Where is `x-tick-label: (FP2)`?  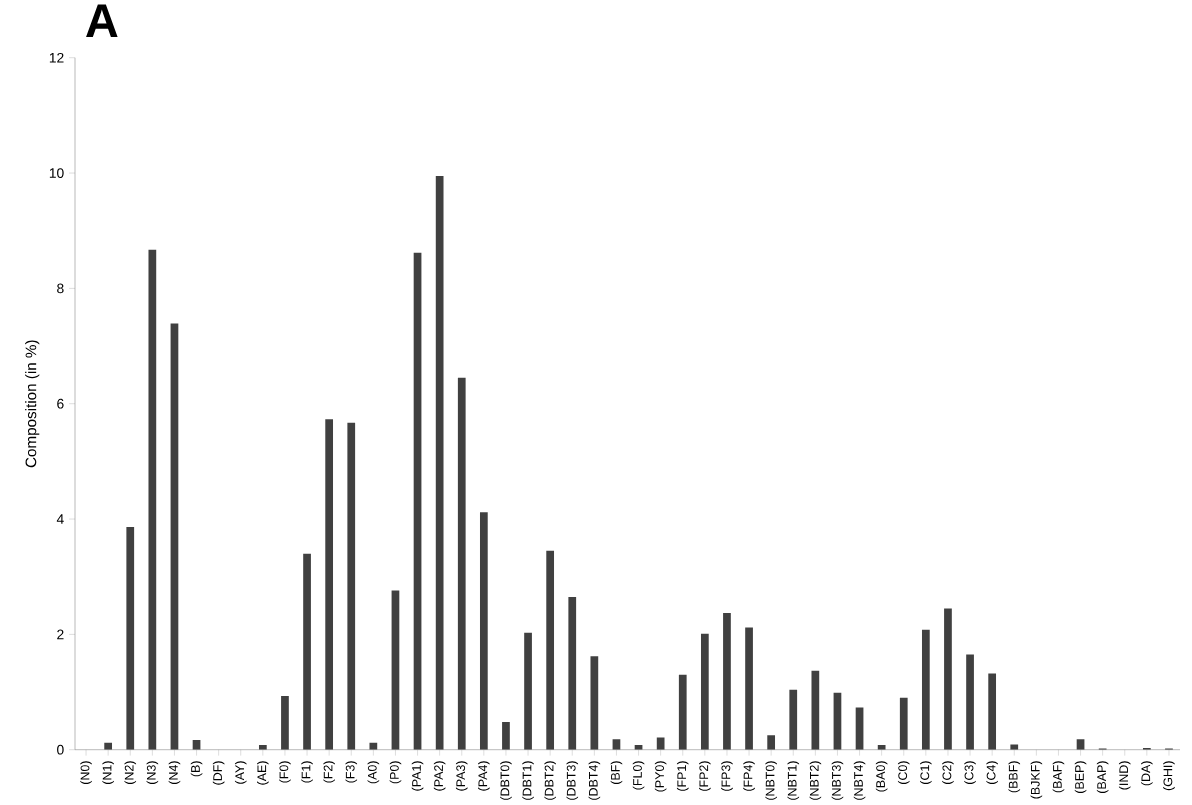
x-tick-label: (FP2) is located at coordinates (705, 776).